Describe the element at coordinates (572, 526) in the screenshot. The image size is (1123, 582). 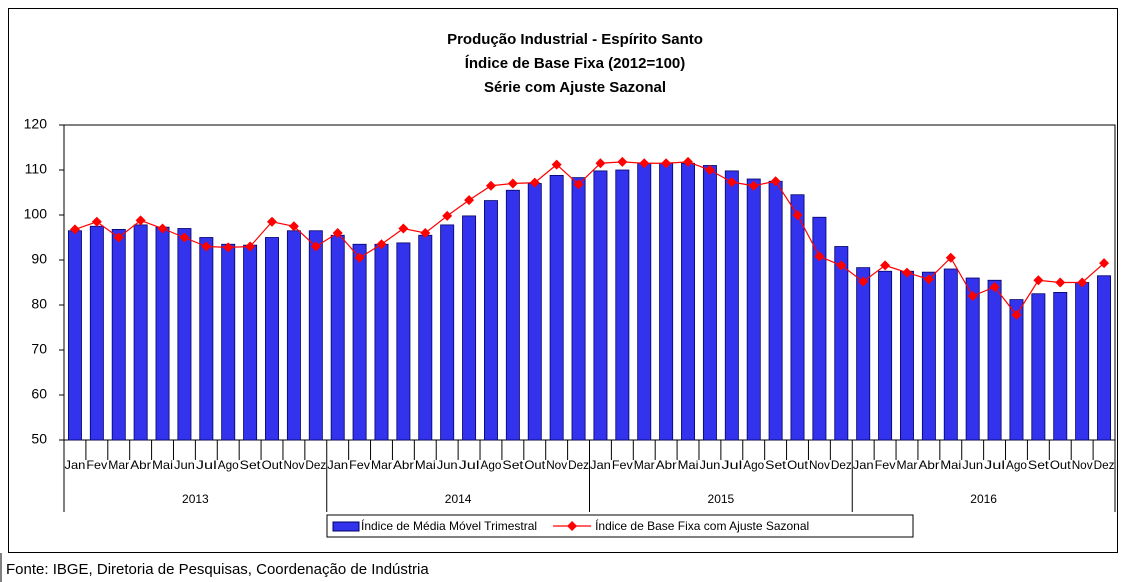
I see `legend-marker` at that location.